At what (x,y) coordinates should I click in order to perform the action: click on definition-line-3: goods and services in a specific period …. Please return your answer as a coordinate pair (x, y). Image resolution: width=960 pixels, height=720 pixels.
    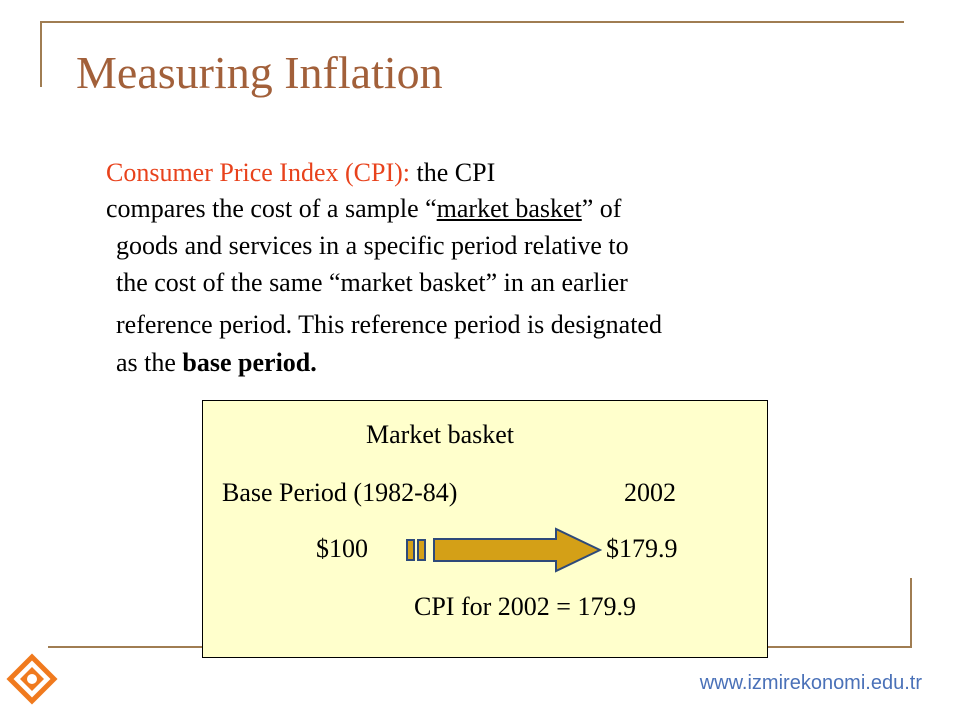
    Looking at the image, I should click on (372, 245).